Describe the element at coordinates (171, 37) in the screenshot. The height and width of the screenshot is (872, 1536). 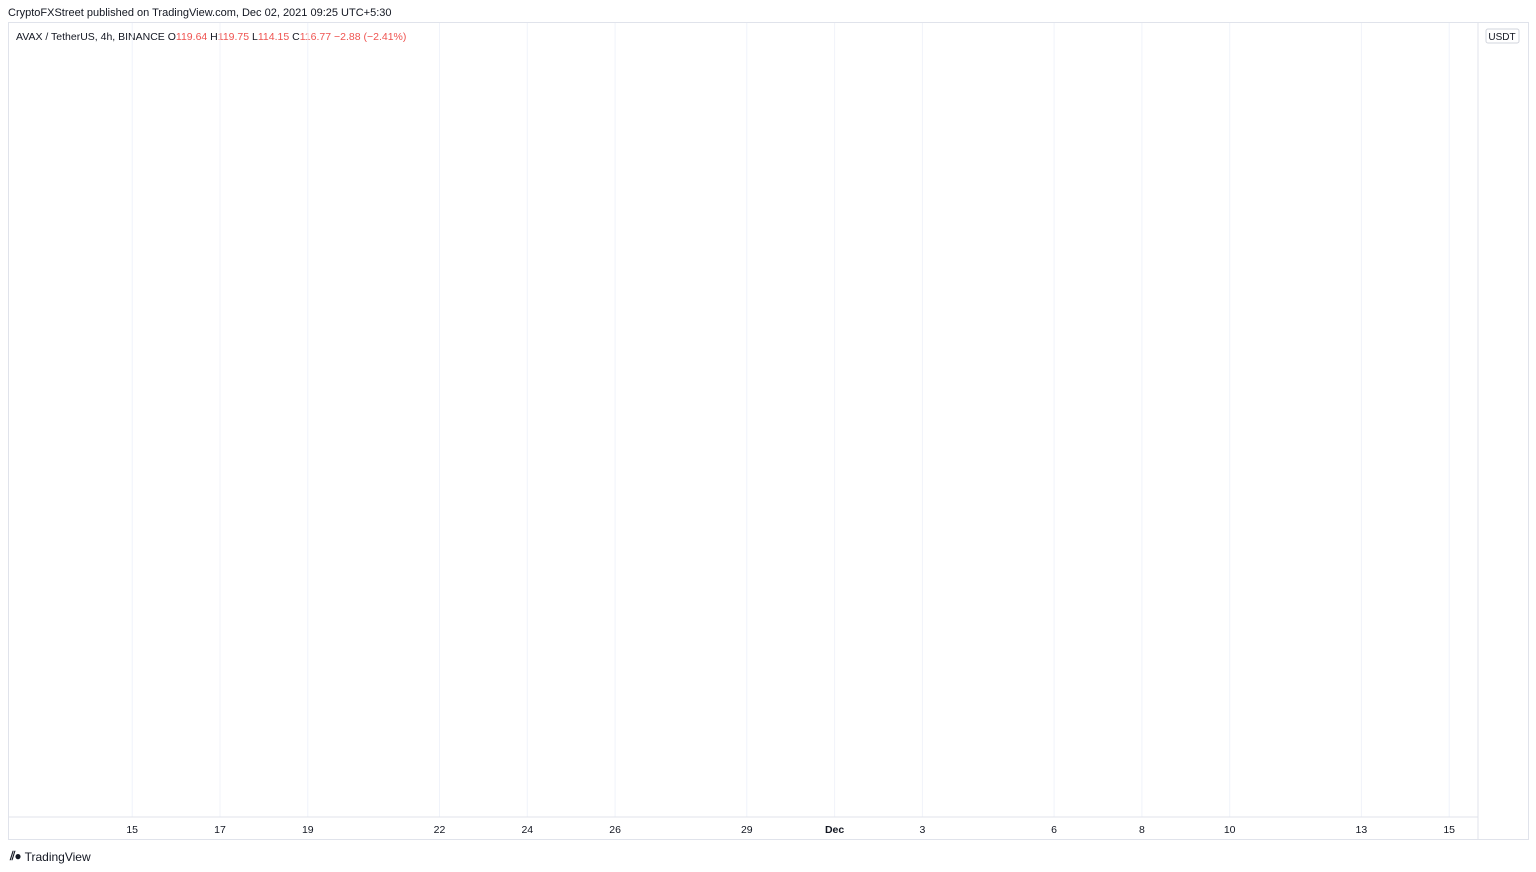
I see `open-label: O` at that location.